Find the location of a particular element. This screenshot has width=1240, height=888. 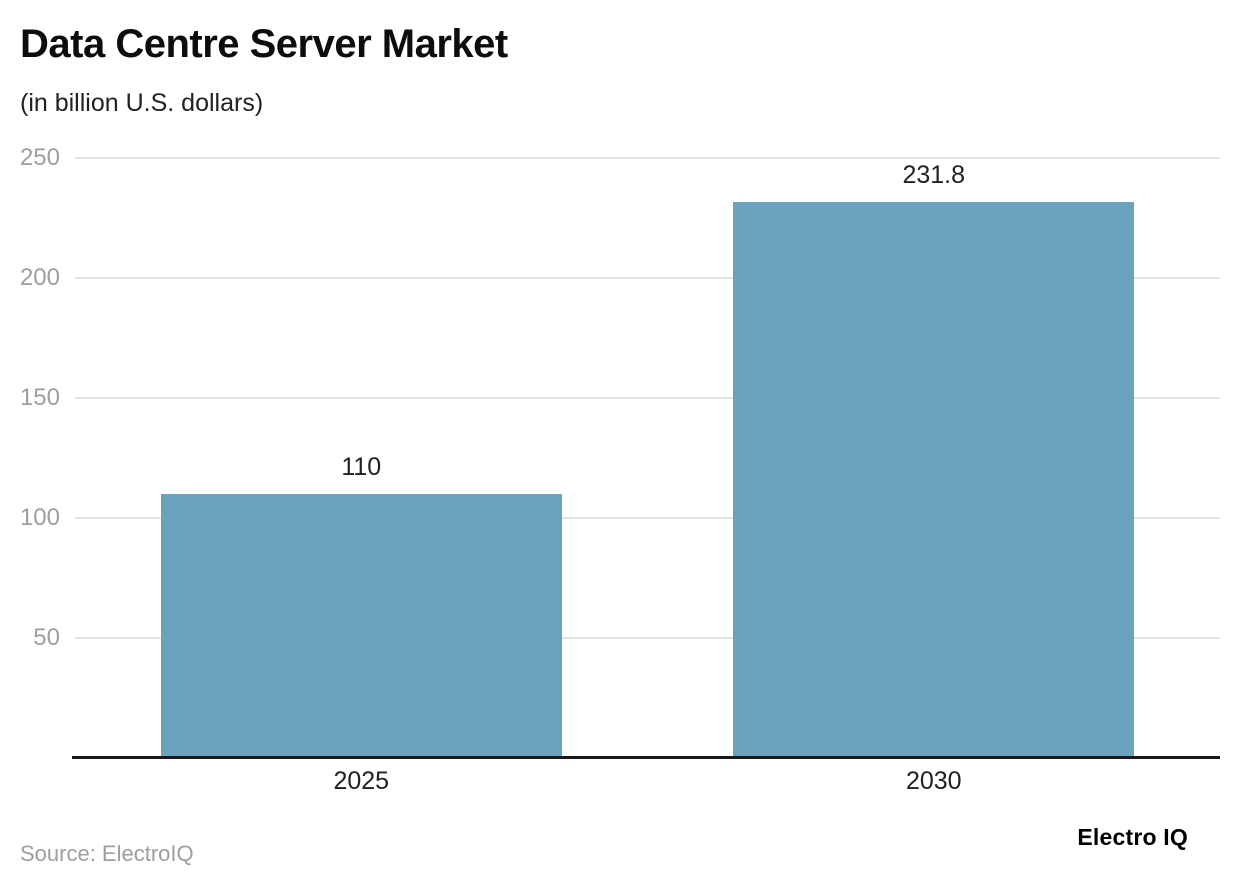

y-tick-label: 50 is located at coordinates (46, 637).